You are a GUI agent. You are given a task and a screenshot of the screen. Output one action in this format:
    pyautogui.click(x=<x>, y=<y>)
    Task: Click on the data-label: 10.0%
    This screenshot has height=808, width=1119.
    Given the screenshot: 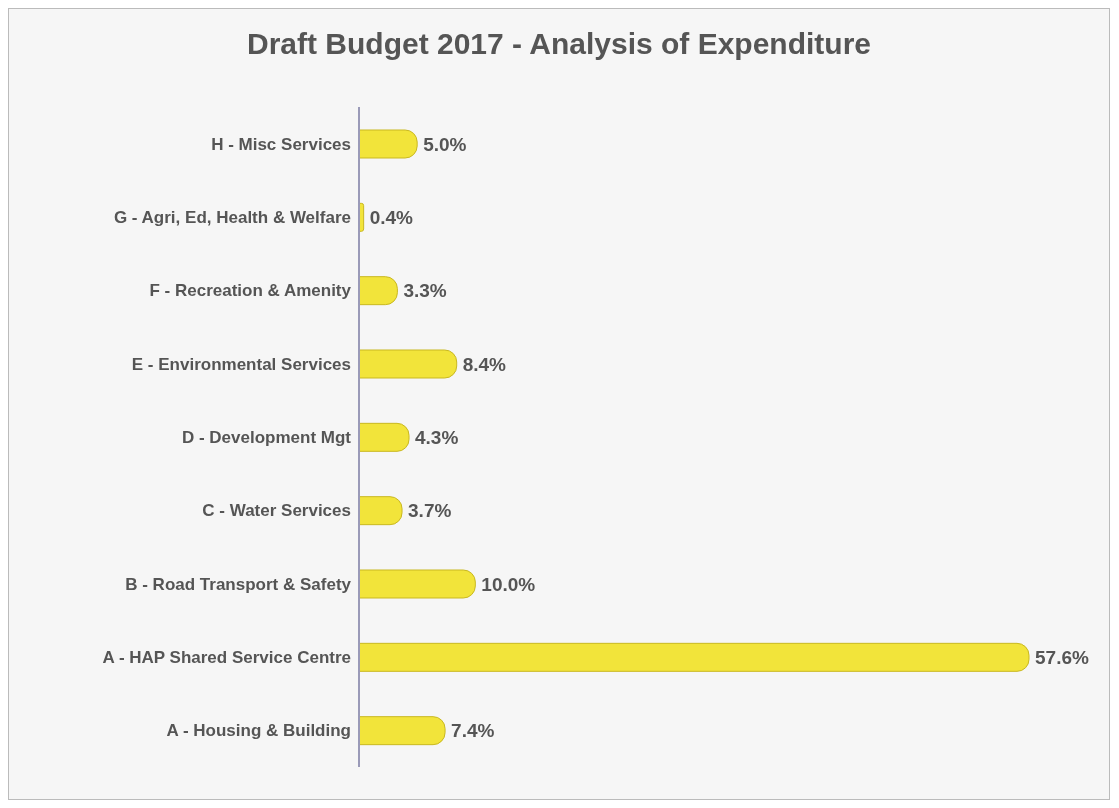 What is the action you would take?
    pyautogui.click(x=508, y=584)
    